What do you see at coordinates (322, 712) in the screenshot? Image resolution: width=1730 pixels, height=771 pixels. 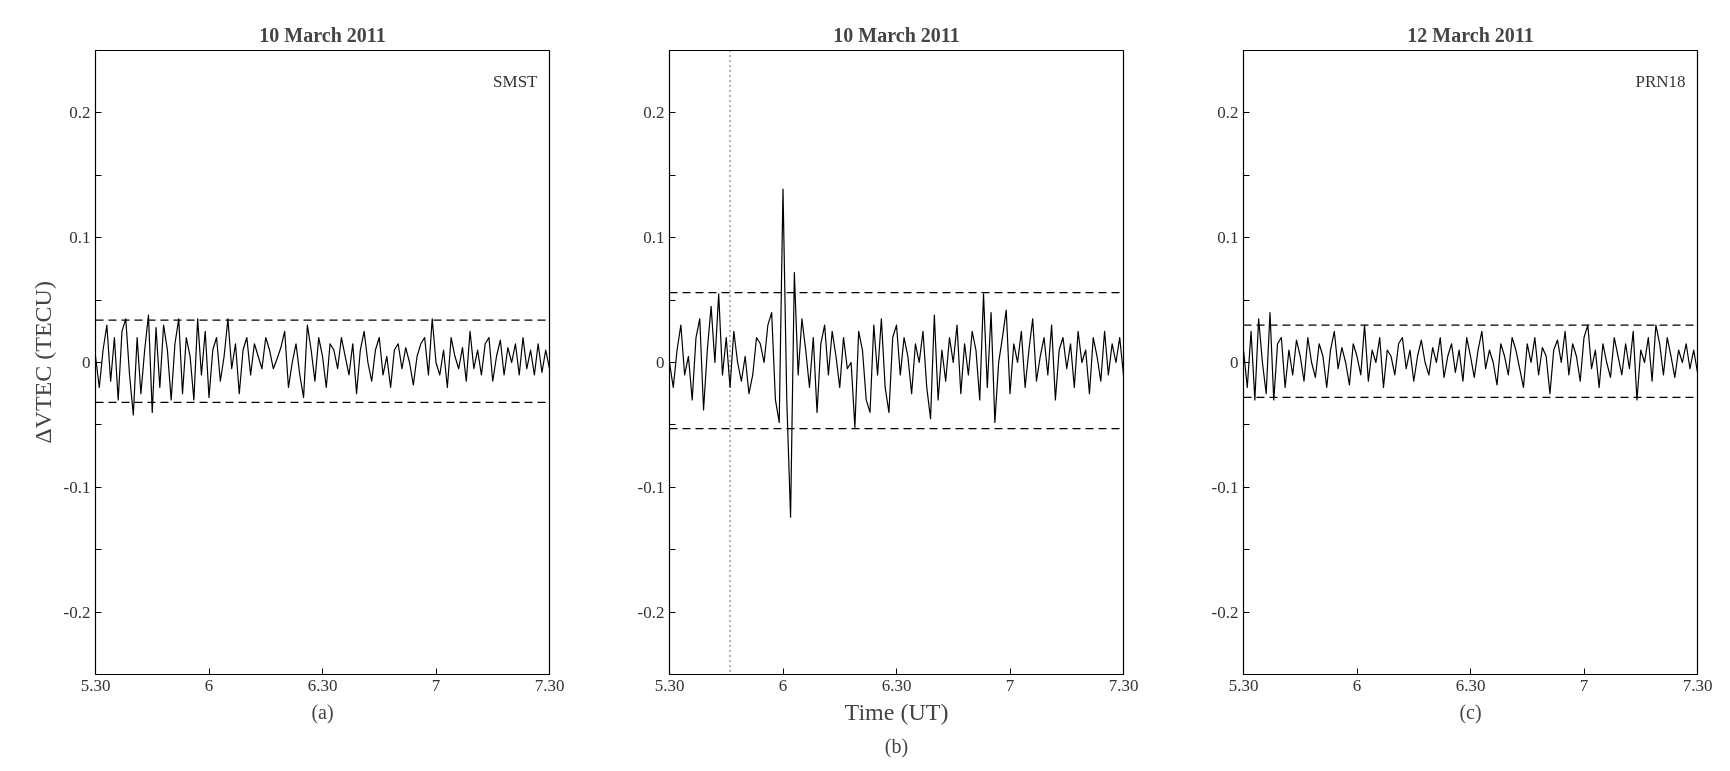 I see `text: (a)` at bounding box center [322, 712].